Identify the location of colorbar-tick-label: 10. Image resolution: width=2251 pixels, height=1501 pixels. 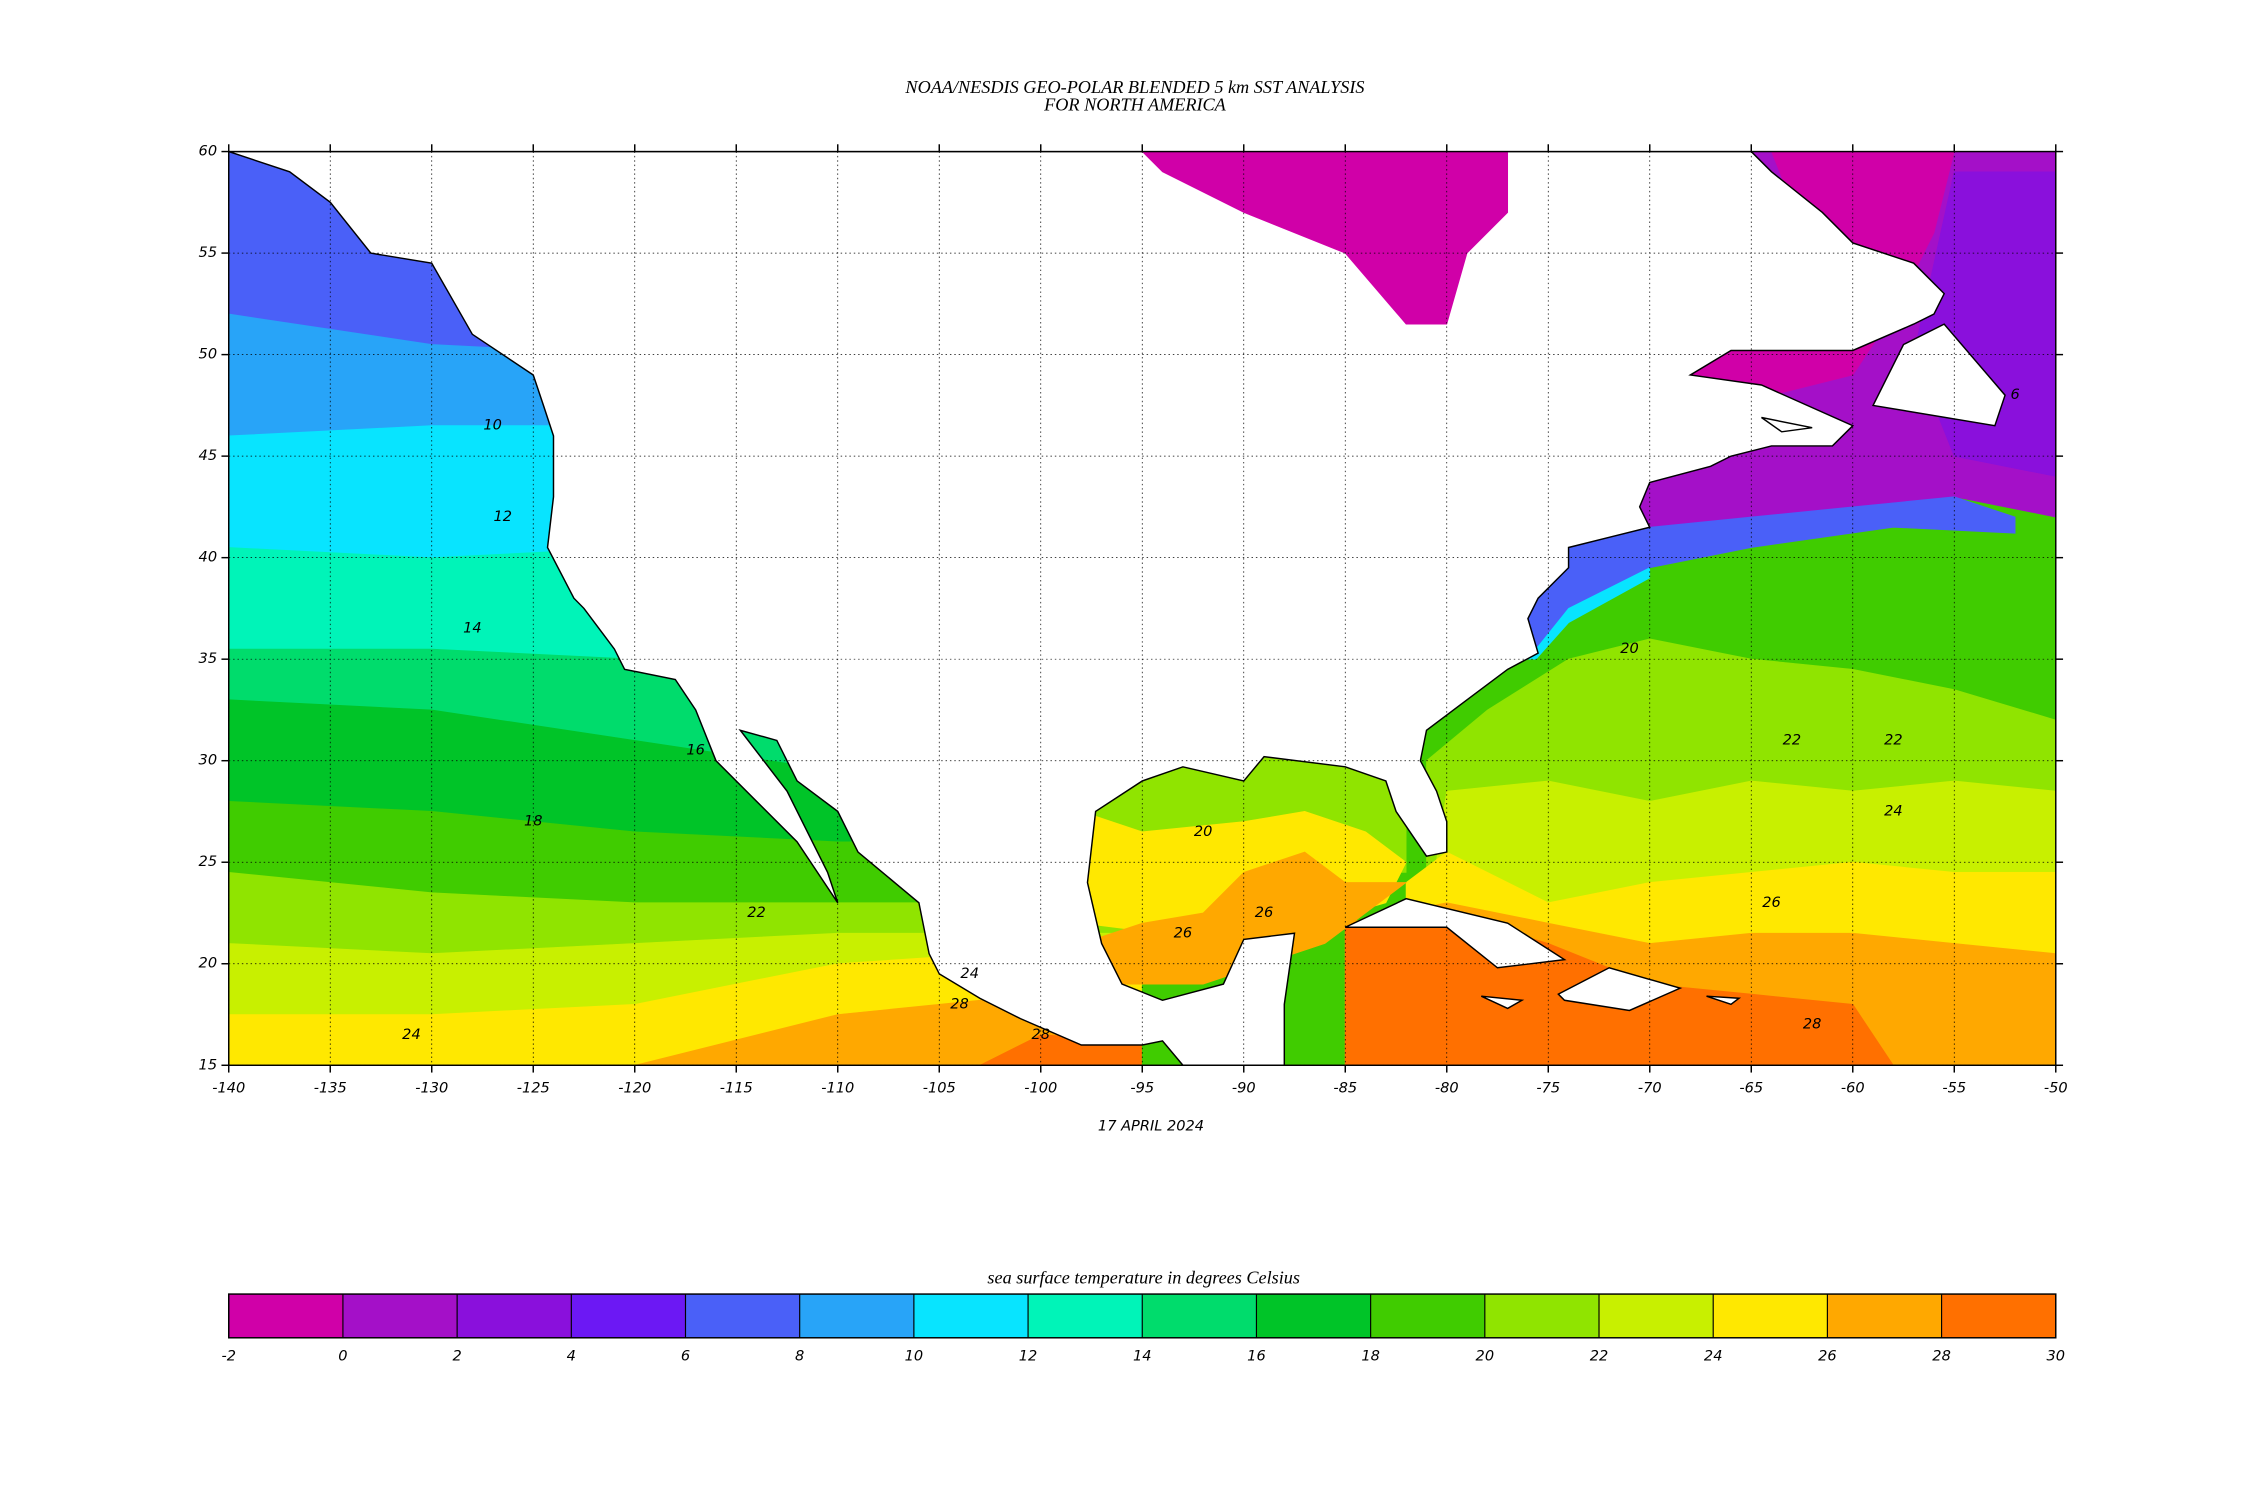
(914, 1356).